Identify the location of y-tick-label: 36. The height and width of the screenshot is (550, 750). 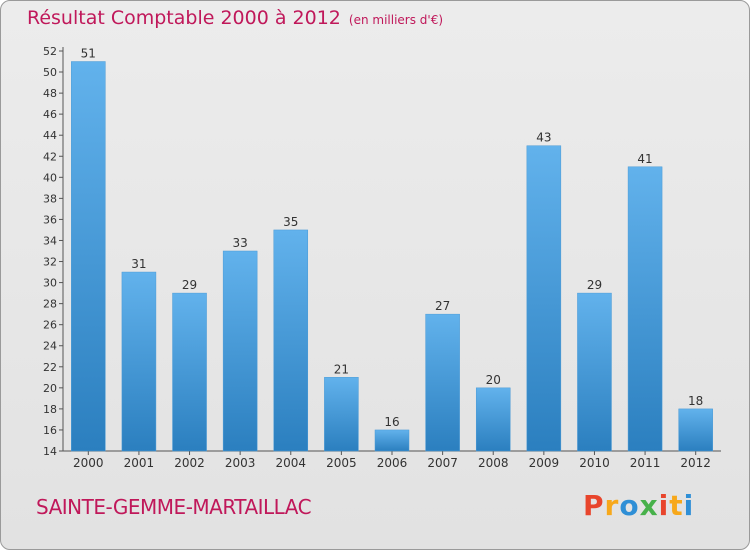
(50, 219).